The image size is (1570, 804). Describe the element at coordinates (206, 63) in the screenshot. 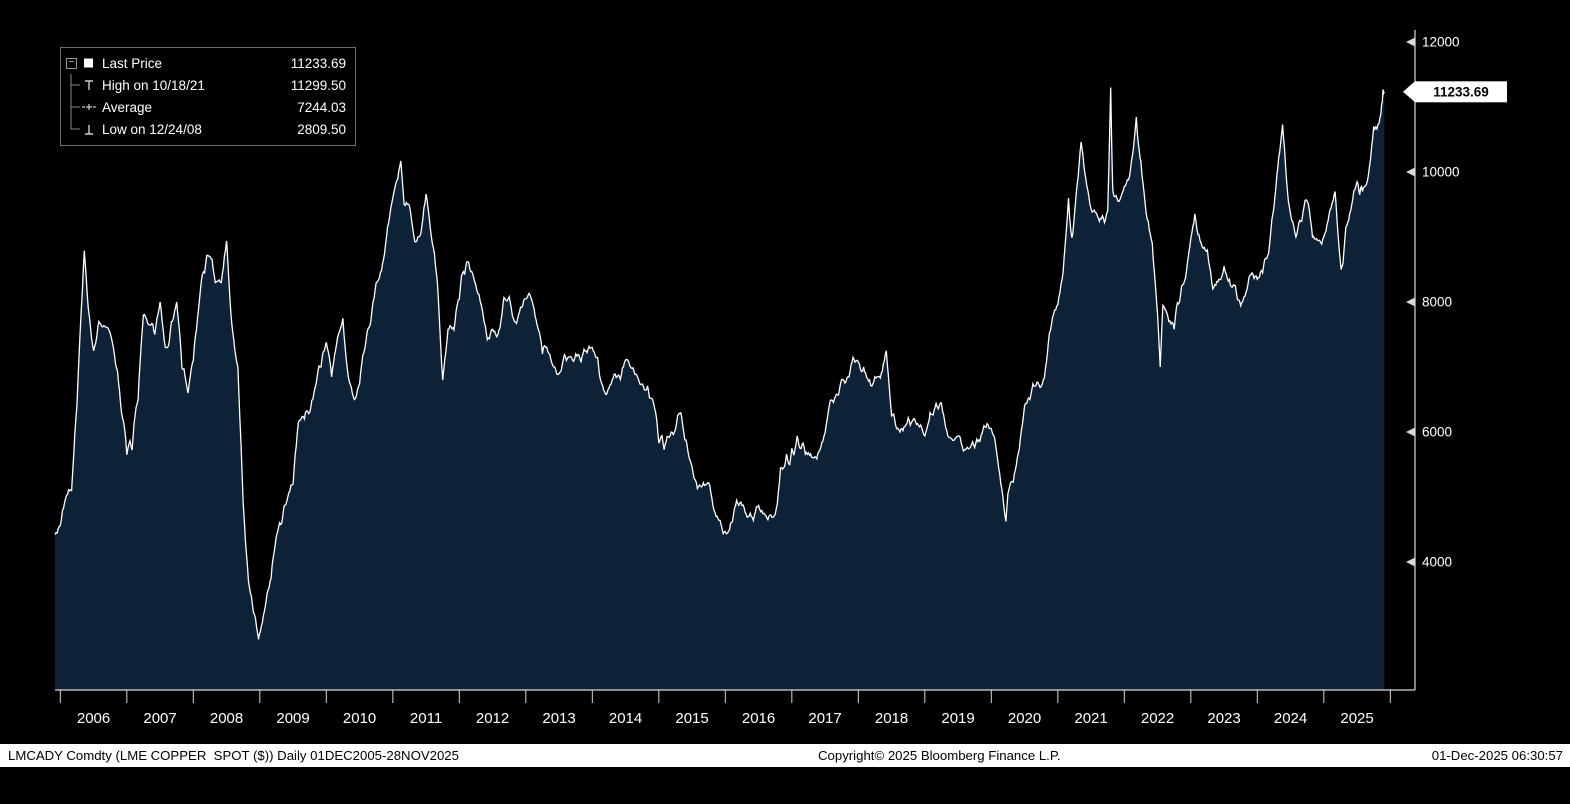

I see `legend-item-last-price: − Last Price 11233.69` at that location.